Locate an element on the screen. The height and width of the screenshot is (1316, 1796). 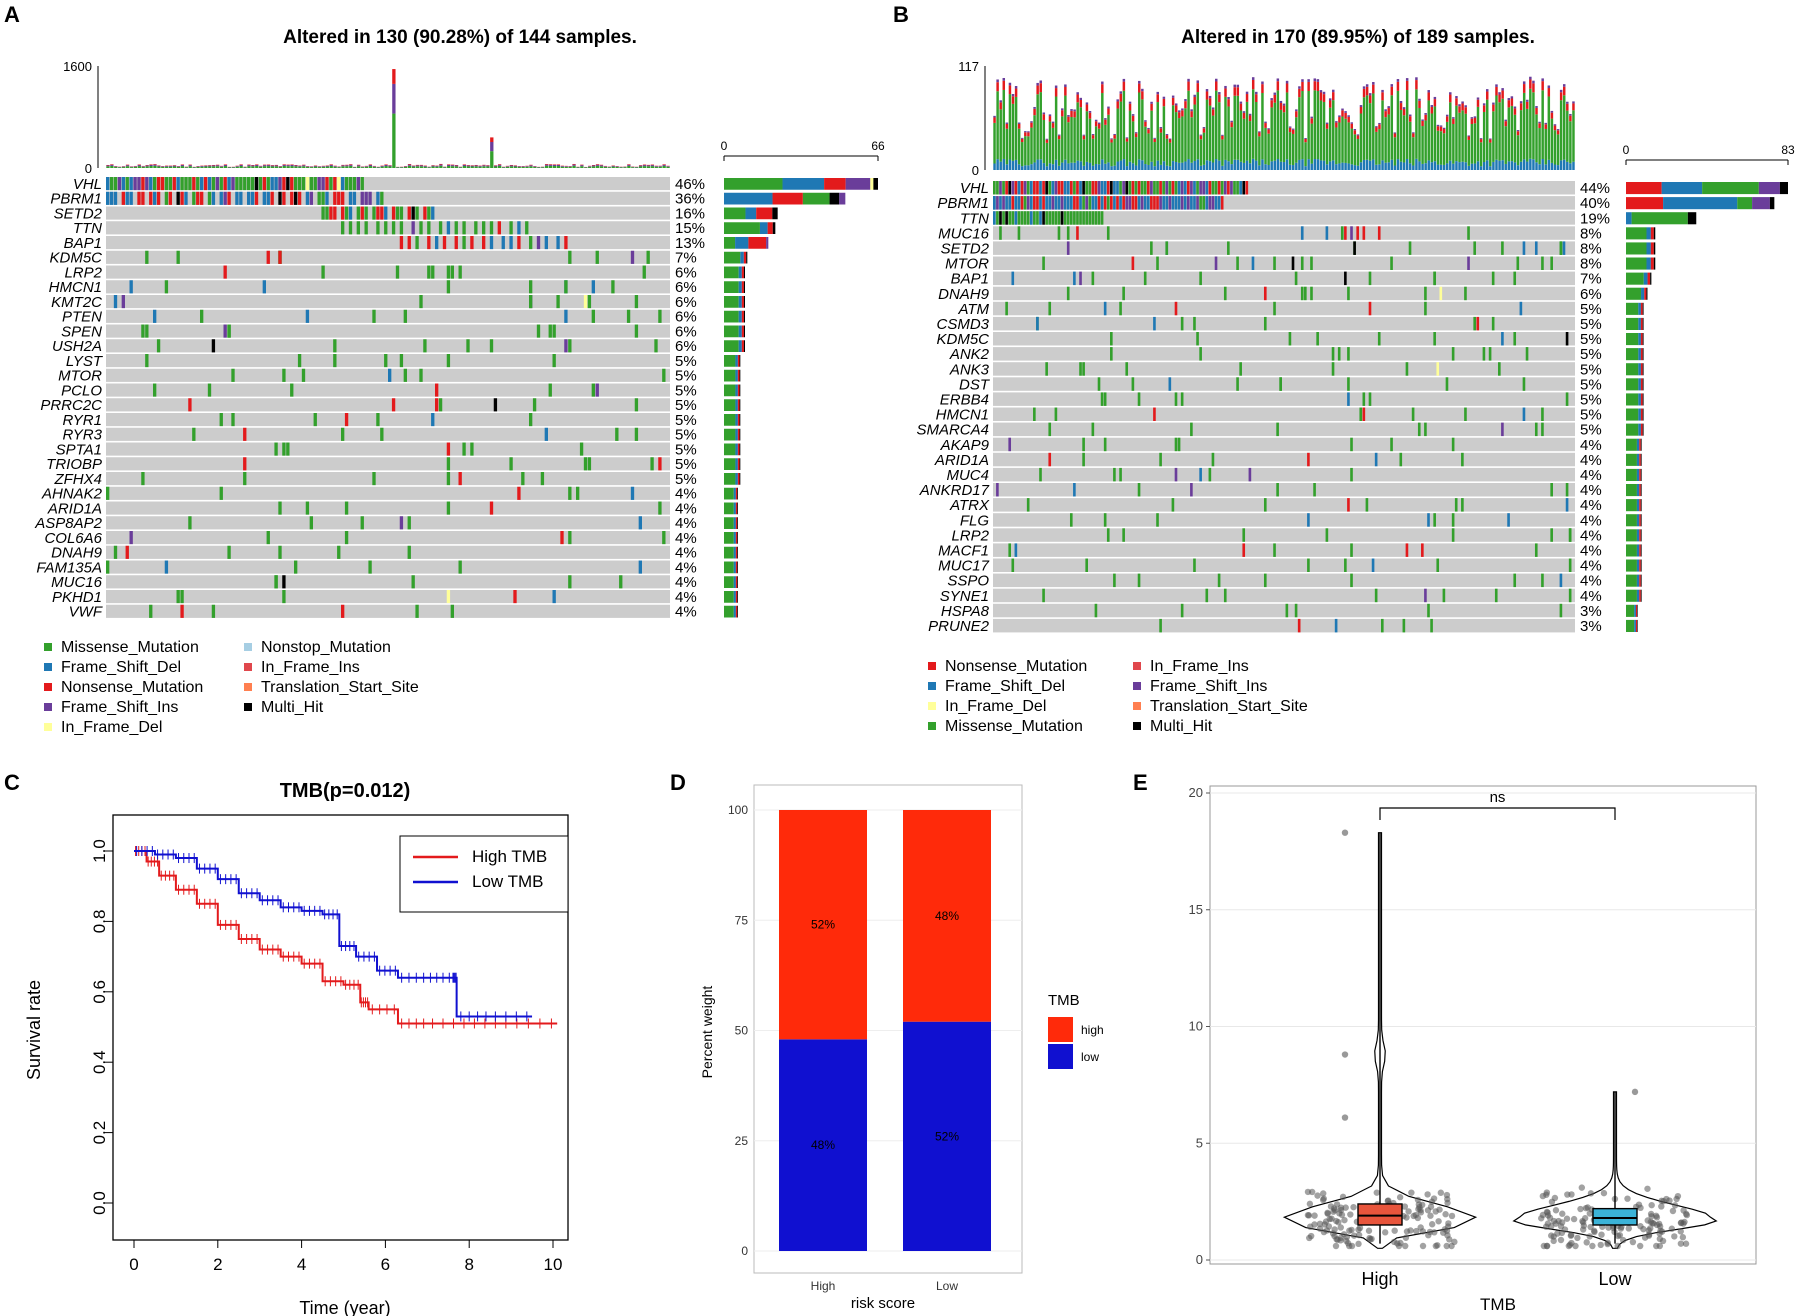
gene-label: MUC16 is located at coordinates (77, 582).